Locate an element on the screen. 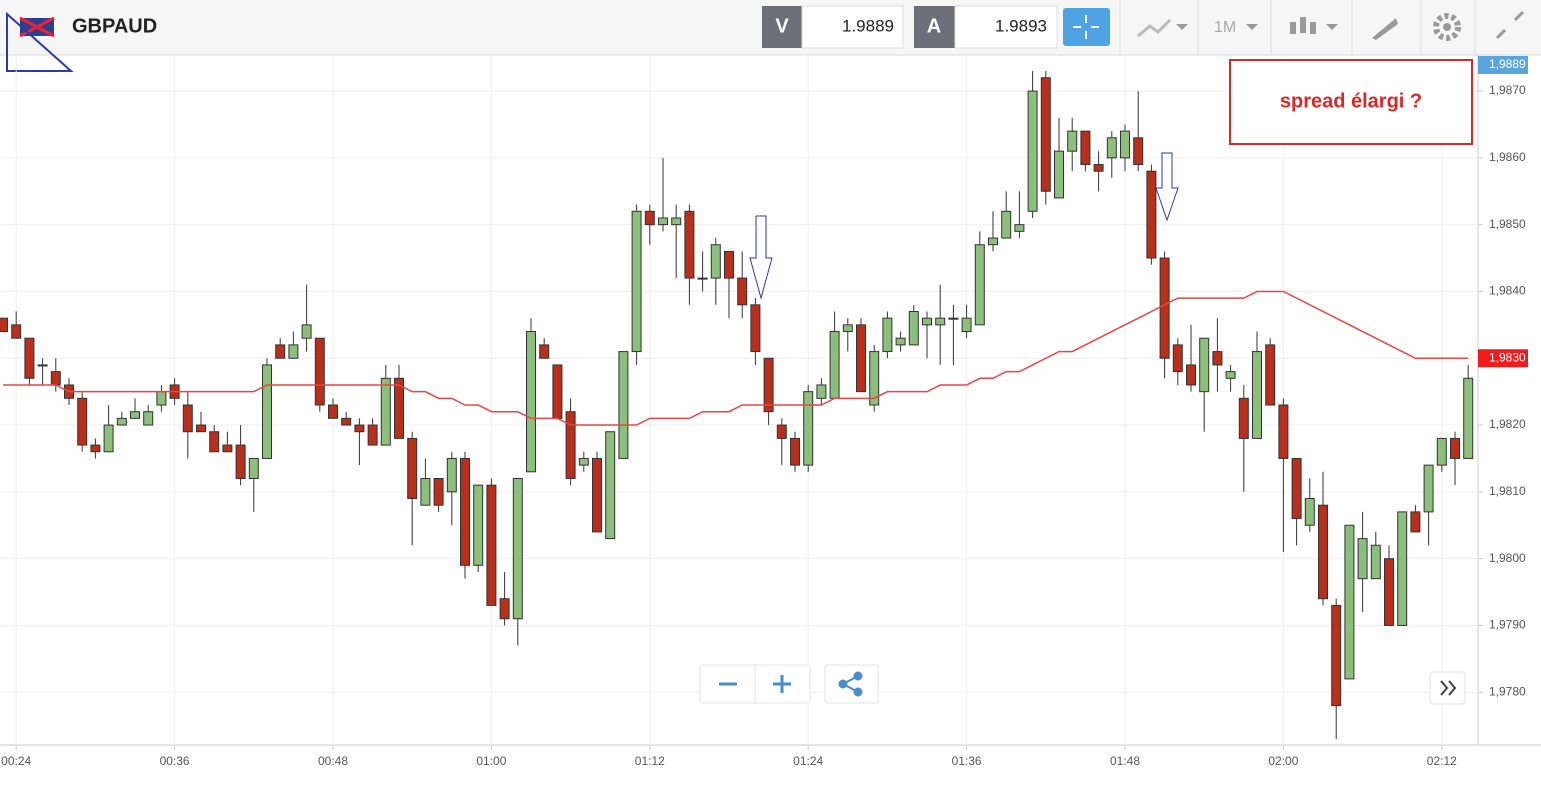 The width and height of the screenshot is (1541, 785). y-tick-label: 1,9870 is located at coordinates (1507, 90).